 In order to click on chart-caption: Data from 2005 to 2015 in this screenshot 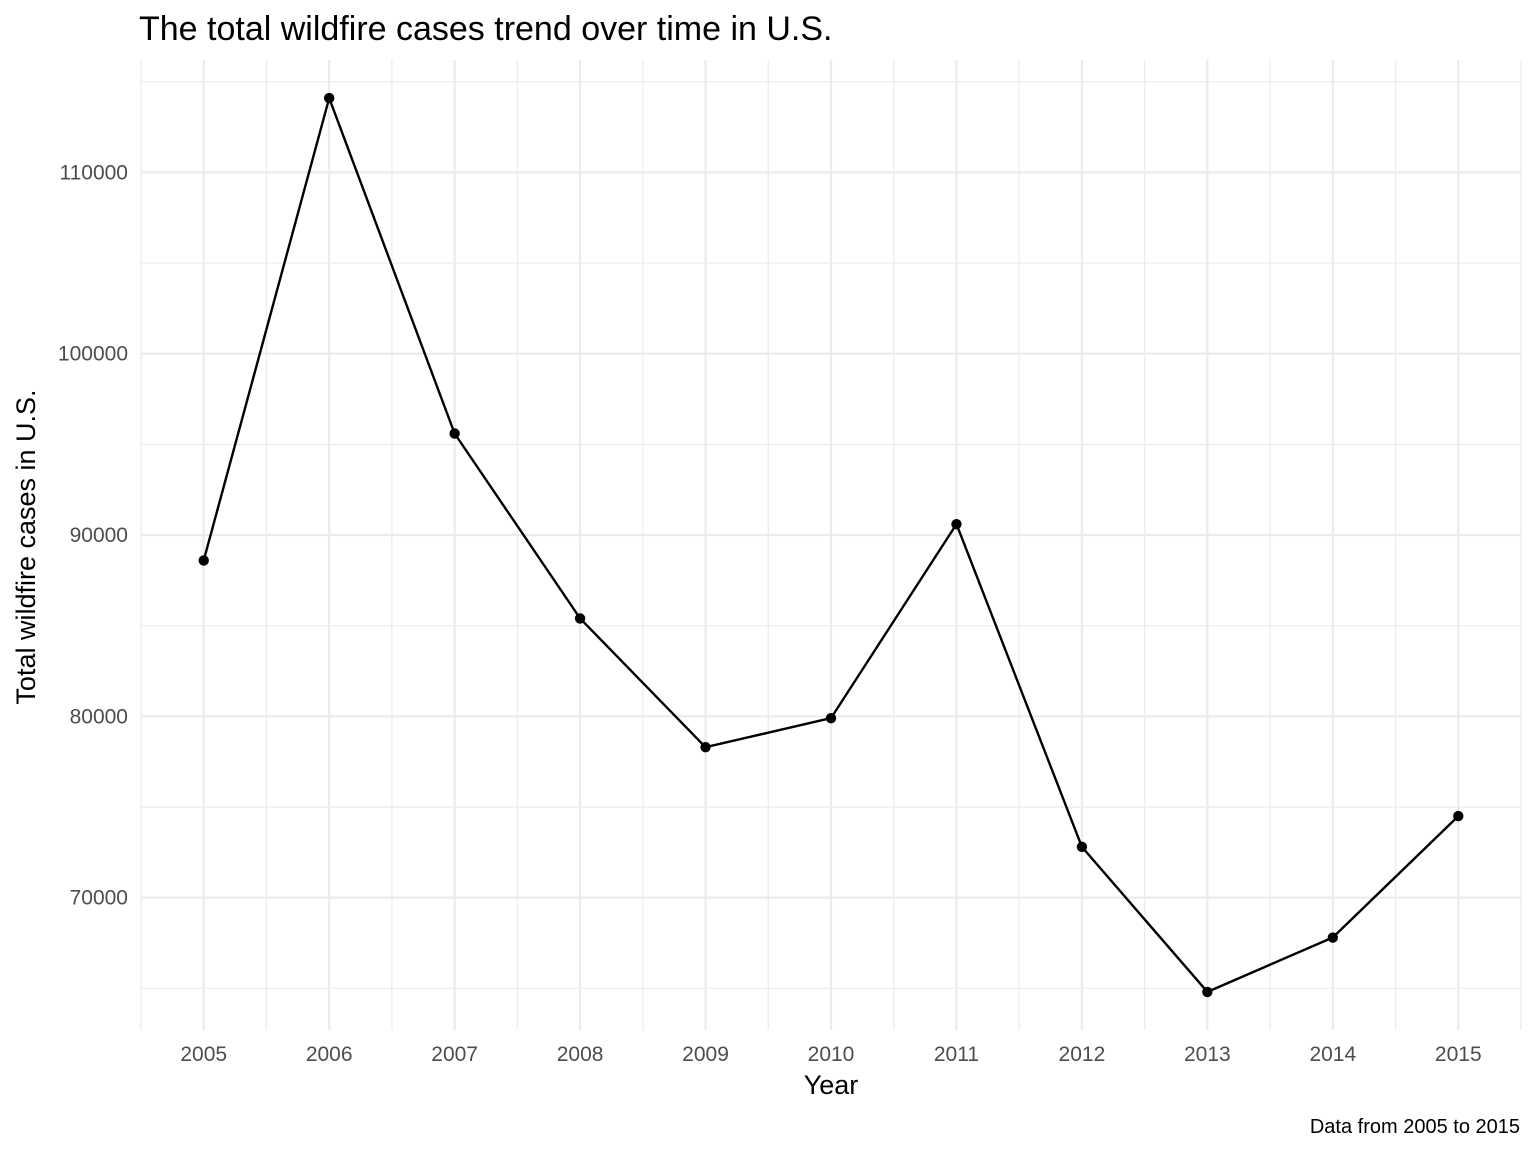, I will do `click(1415, 1127)`.